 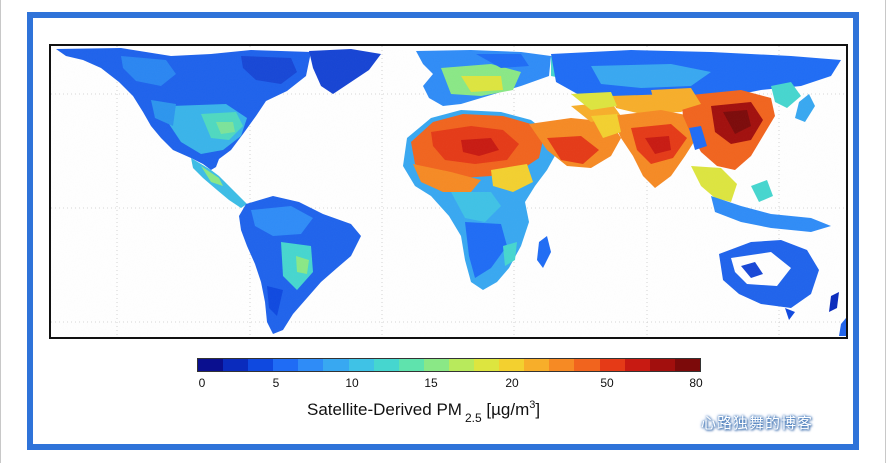 I want to click on colorbar-tick: 0, so click(x=202, y=383).